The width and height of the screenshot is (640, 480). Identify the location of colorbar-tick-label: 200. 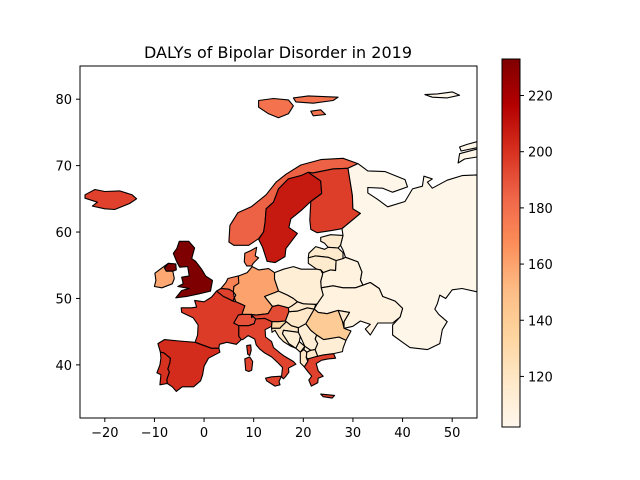
(540, 153).